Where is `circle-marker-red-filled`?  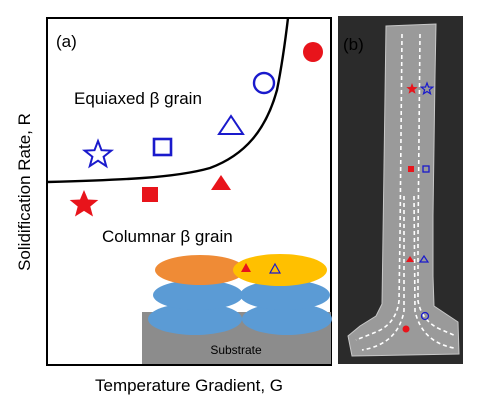 circle-marker-red-filled is located at coordinates (313, 52).